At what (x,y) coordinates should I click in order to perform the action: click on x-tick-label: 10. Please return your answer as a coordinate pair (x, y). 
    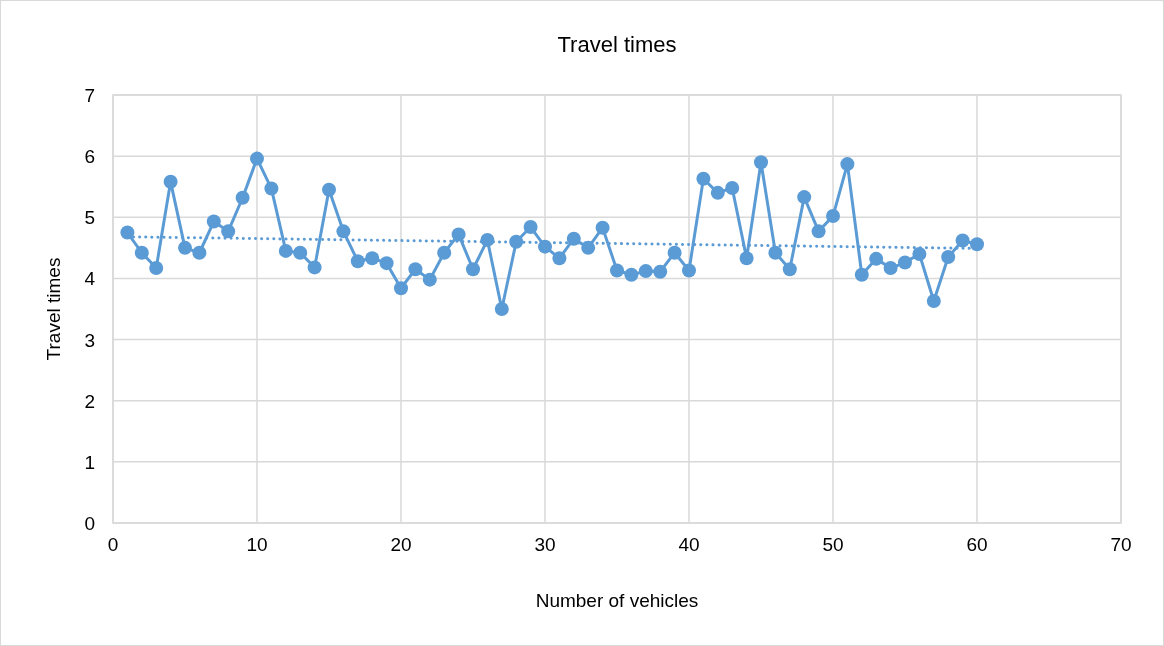
    Looking at the image, I should click on (257, 544).